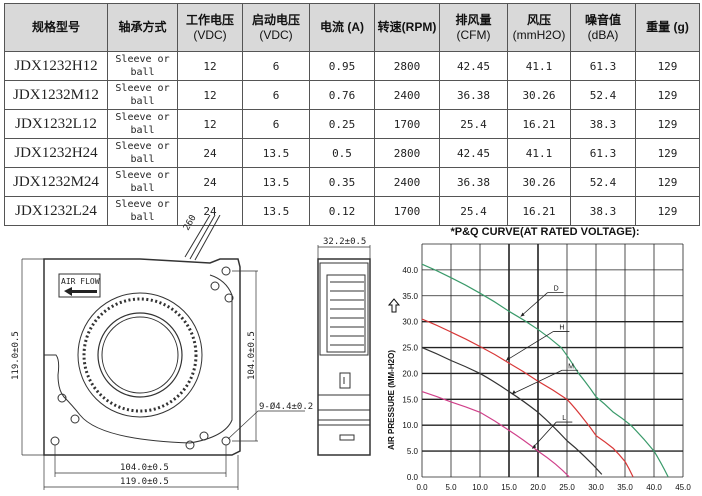  I want to click on x-tick-label: 45.0, so click(683, 487).